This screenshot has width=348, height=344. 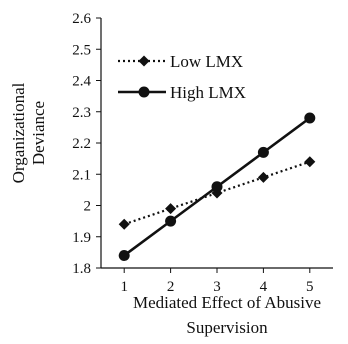 I want to click on x-axis-title-line-1: Mediated Effect of Abusive, so click(x=227, y=302).